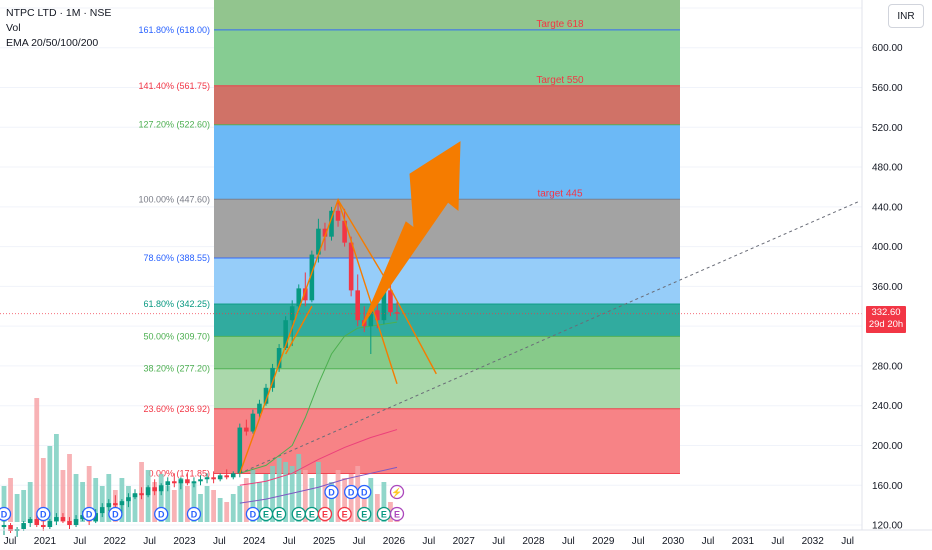  What do you see at coordinates (13, 28) in the screenshot?
I see `volume-indicator-label: Vol` at bounding box center [13, 28].